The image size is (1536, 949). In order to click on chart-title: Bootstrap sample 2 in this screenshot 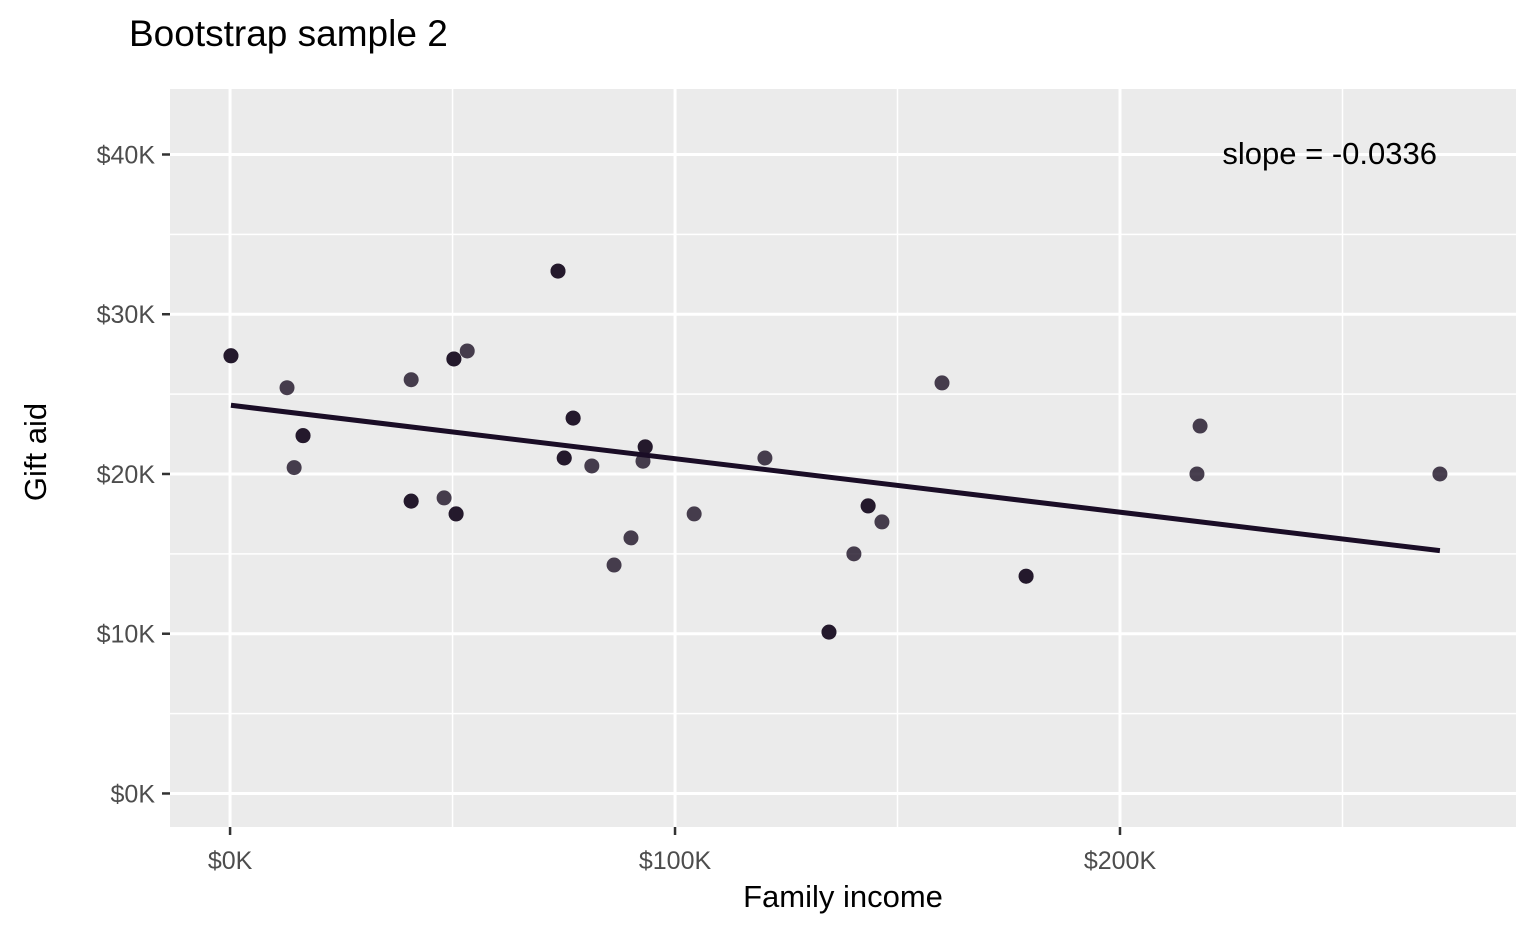, I will do `click(288, 33)`.